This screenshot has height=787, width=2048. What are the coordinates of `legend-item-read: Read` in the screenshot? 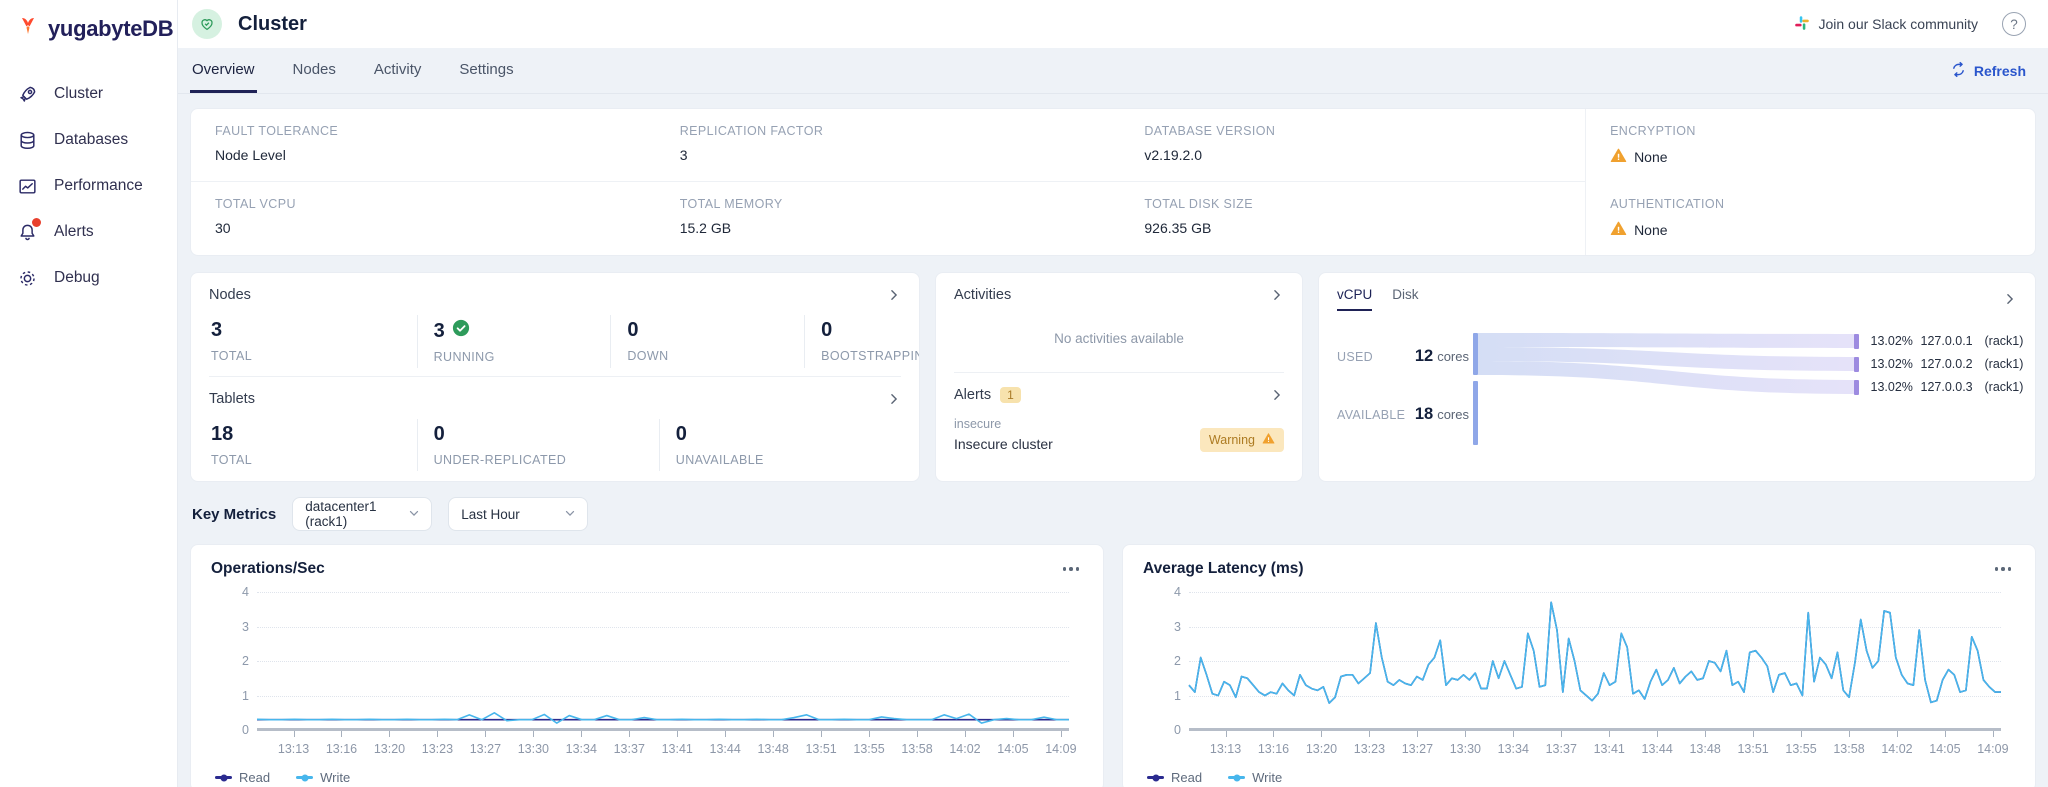 It's located at (1174, 777).